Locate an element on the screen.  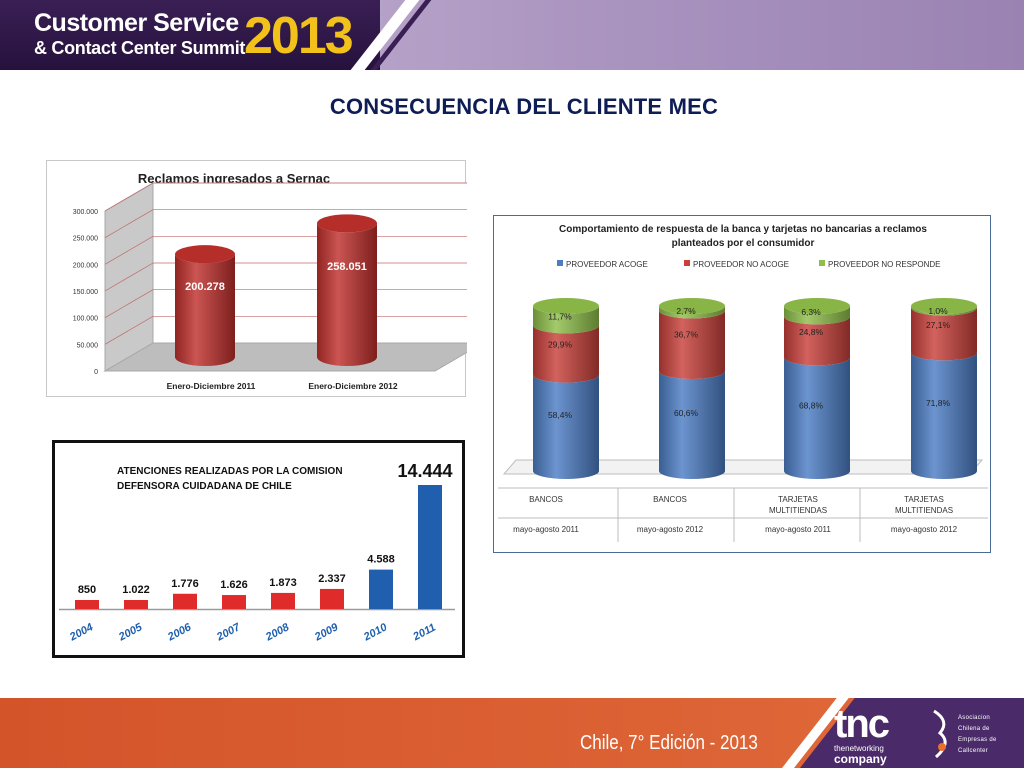
edition-label: Chile, 7° Edición - 2013 is located at coordinates (669, 743).